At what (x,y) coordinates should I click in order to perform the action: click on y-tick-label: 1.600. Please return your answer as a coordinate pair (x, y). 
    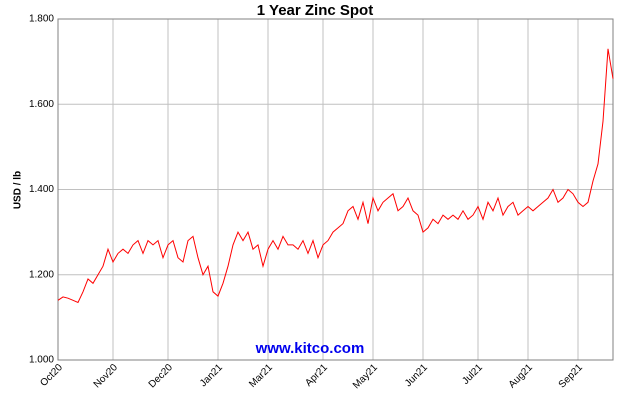
    Looking at the image, I should click on (41, 104).